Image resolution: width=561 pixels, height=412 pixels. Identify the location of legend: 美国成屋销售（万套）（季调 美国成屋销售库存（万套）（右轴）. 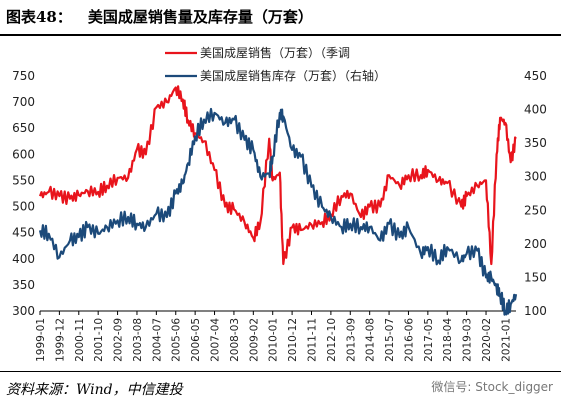
(275, 64).